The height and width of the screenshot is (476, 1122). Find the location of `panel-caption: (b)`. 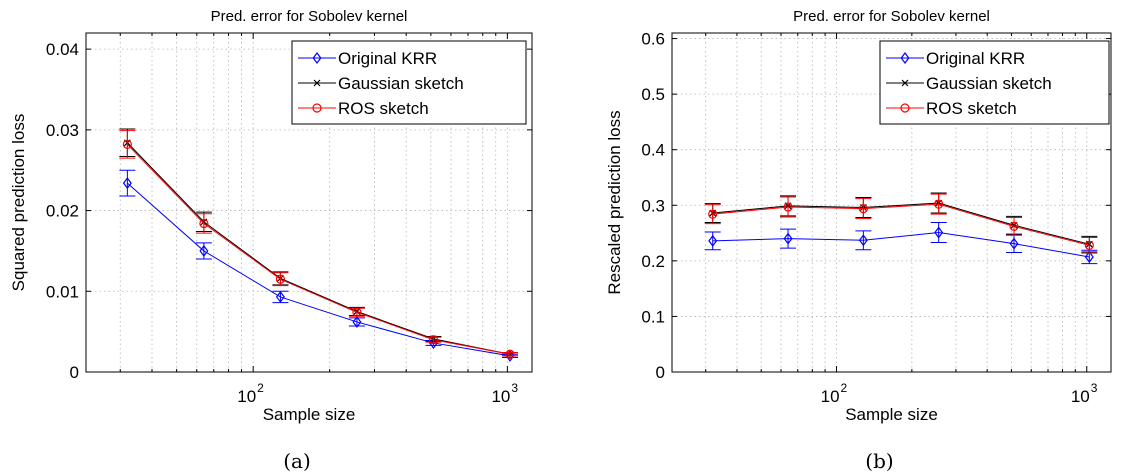

panel-caption: (b) is located at coordinates (879, 461).